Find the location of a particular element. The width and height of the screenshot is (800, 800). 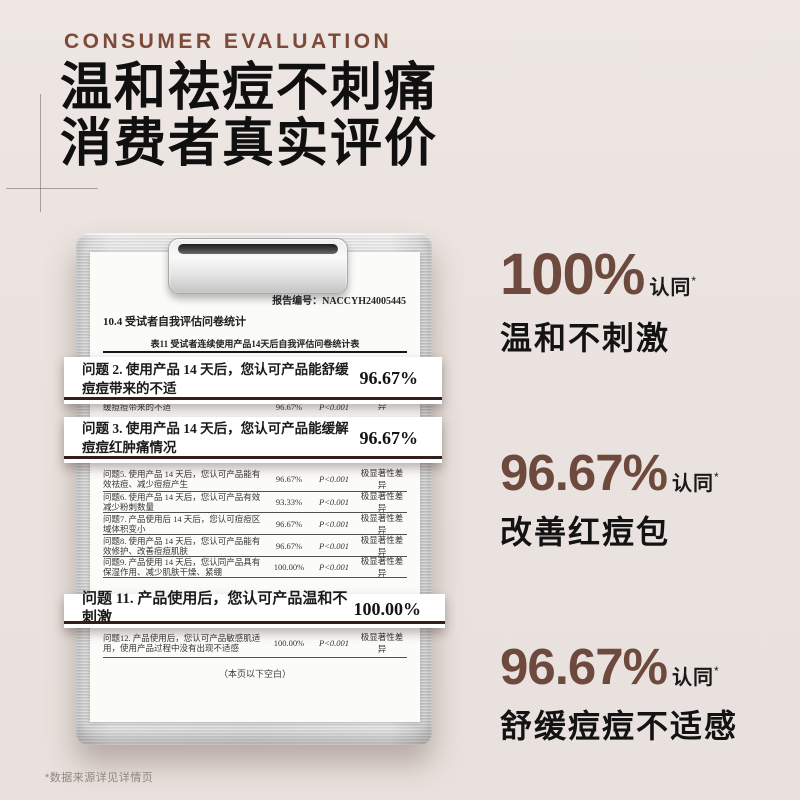

clip-dark-bar is located at coordinates (258, 249).